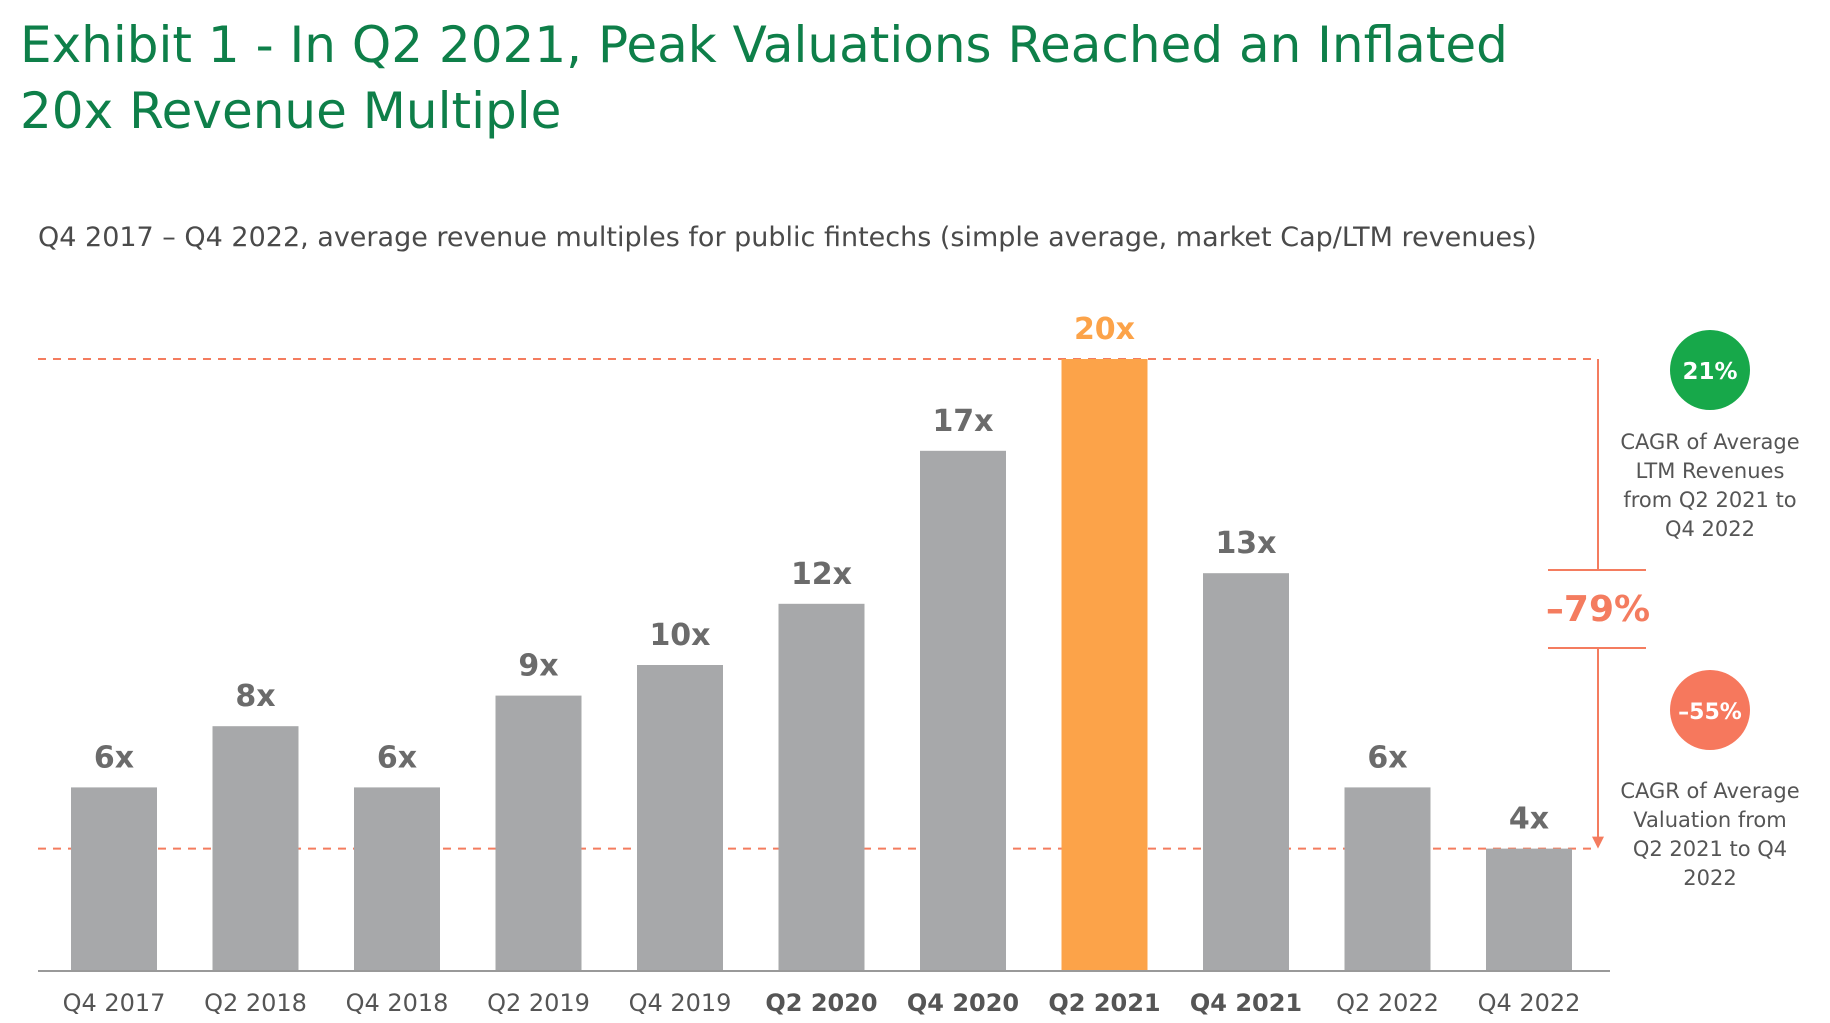 The width and height of the screenshot is (1830, 1023). I want to click on change-bracket: –79%, so click(1598, 604).